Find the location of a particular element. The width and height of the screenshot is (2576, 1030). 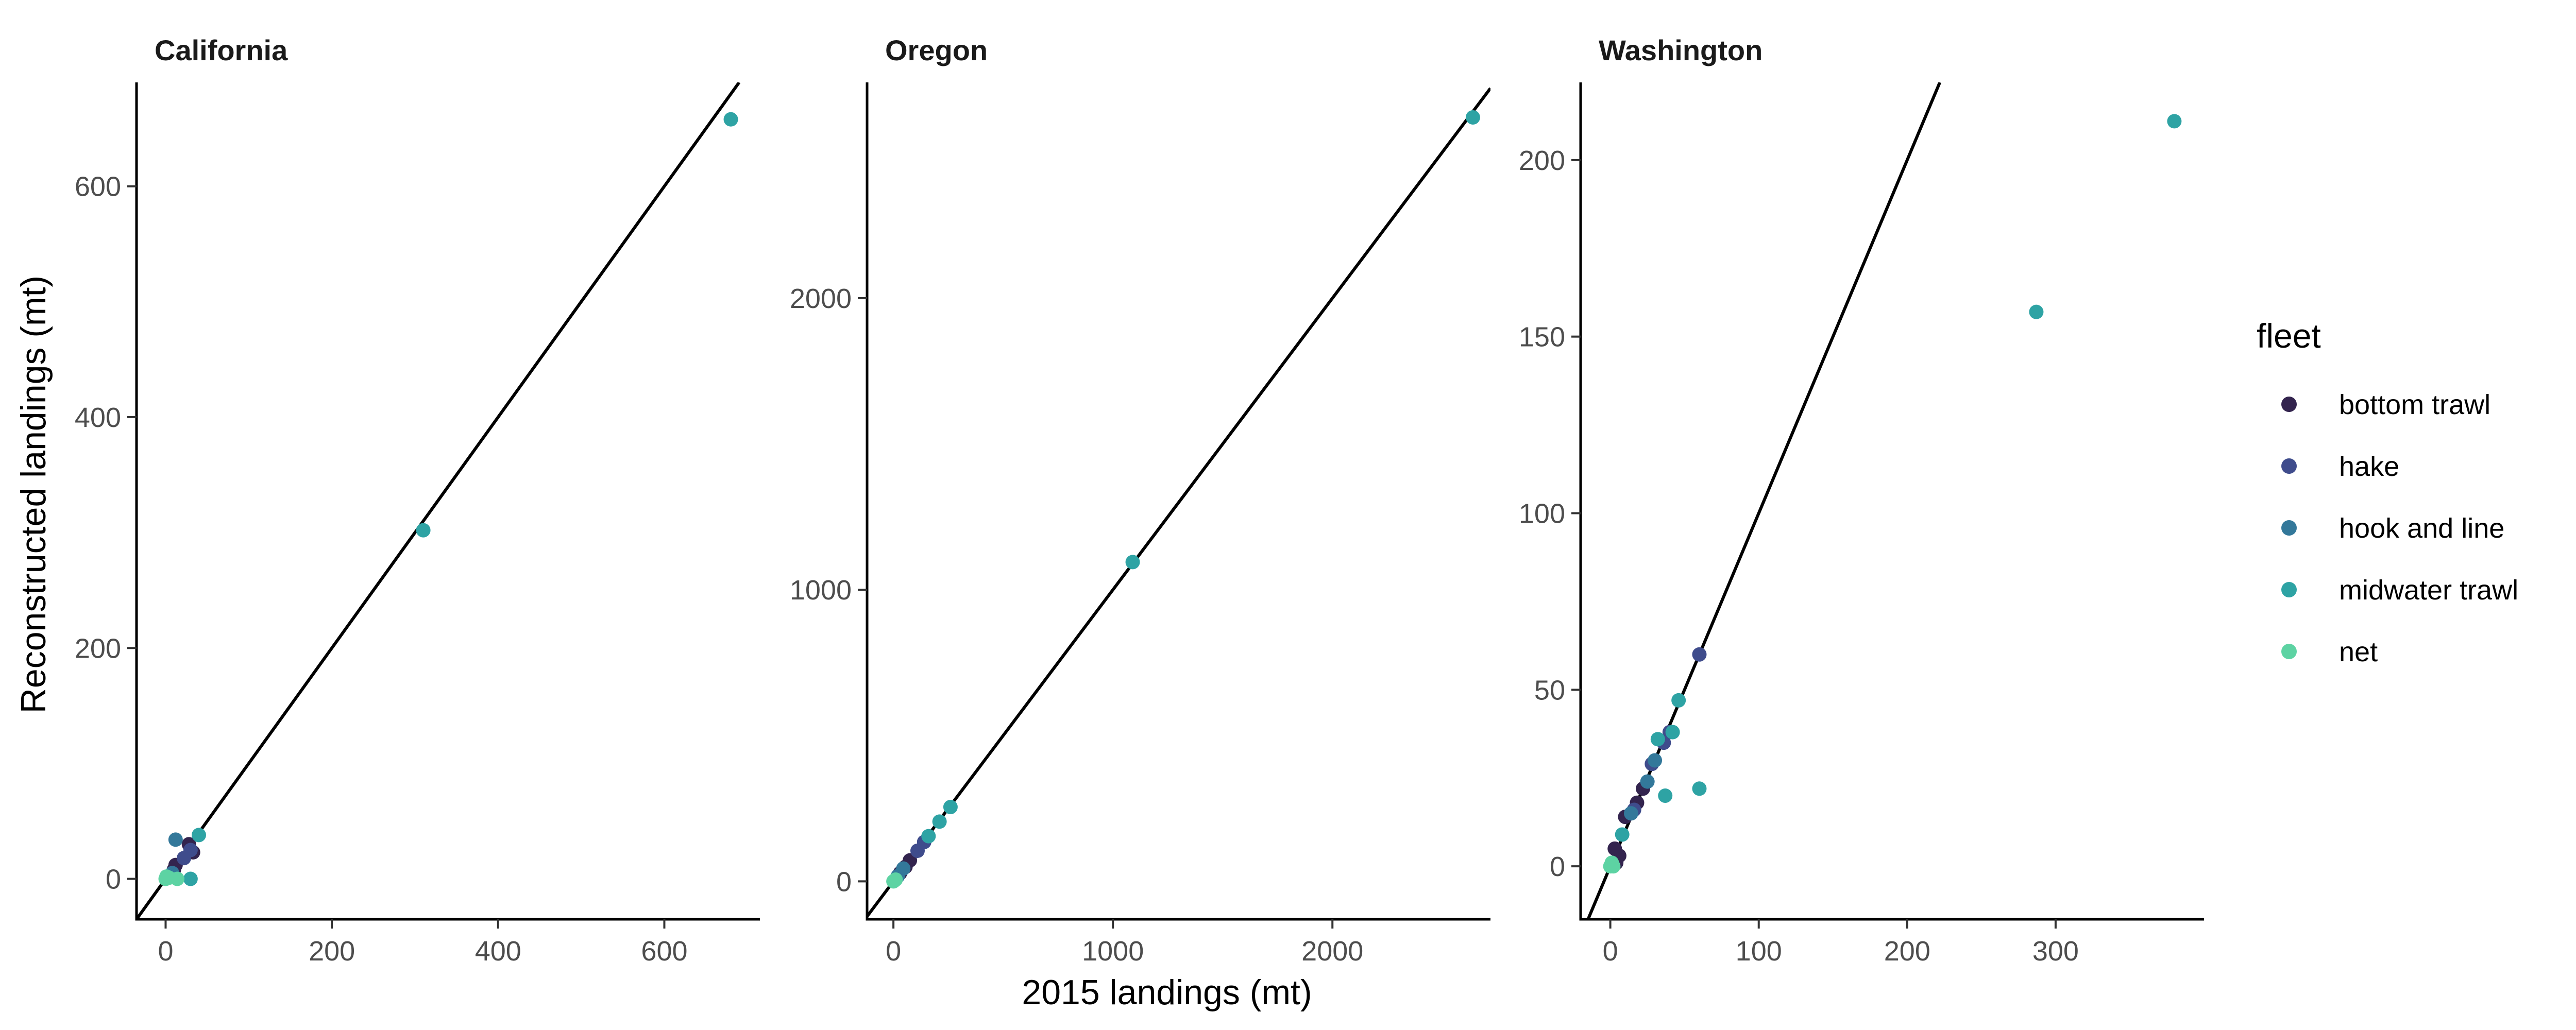

legend-swatch-net is located at coordinates (2289, 652).